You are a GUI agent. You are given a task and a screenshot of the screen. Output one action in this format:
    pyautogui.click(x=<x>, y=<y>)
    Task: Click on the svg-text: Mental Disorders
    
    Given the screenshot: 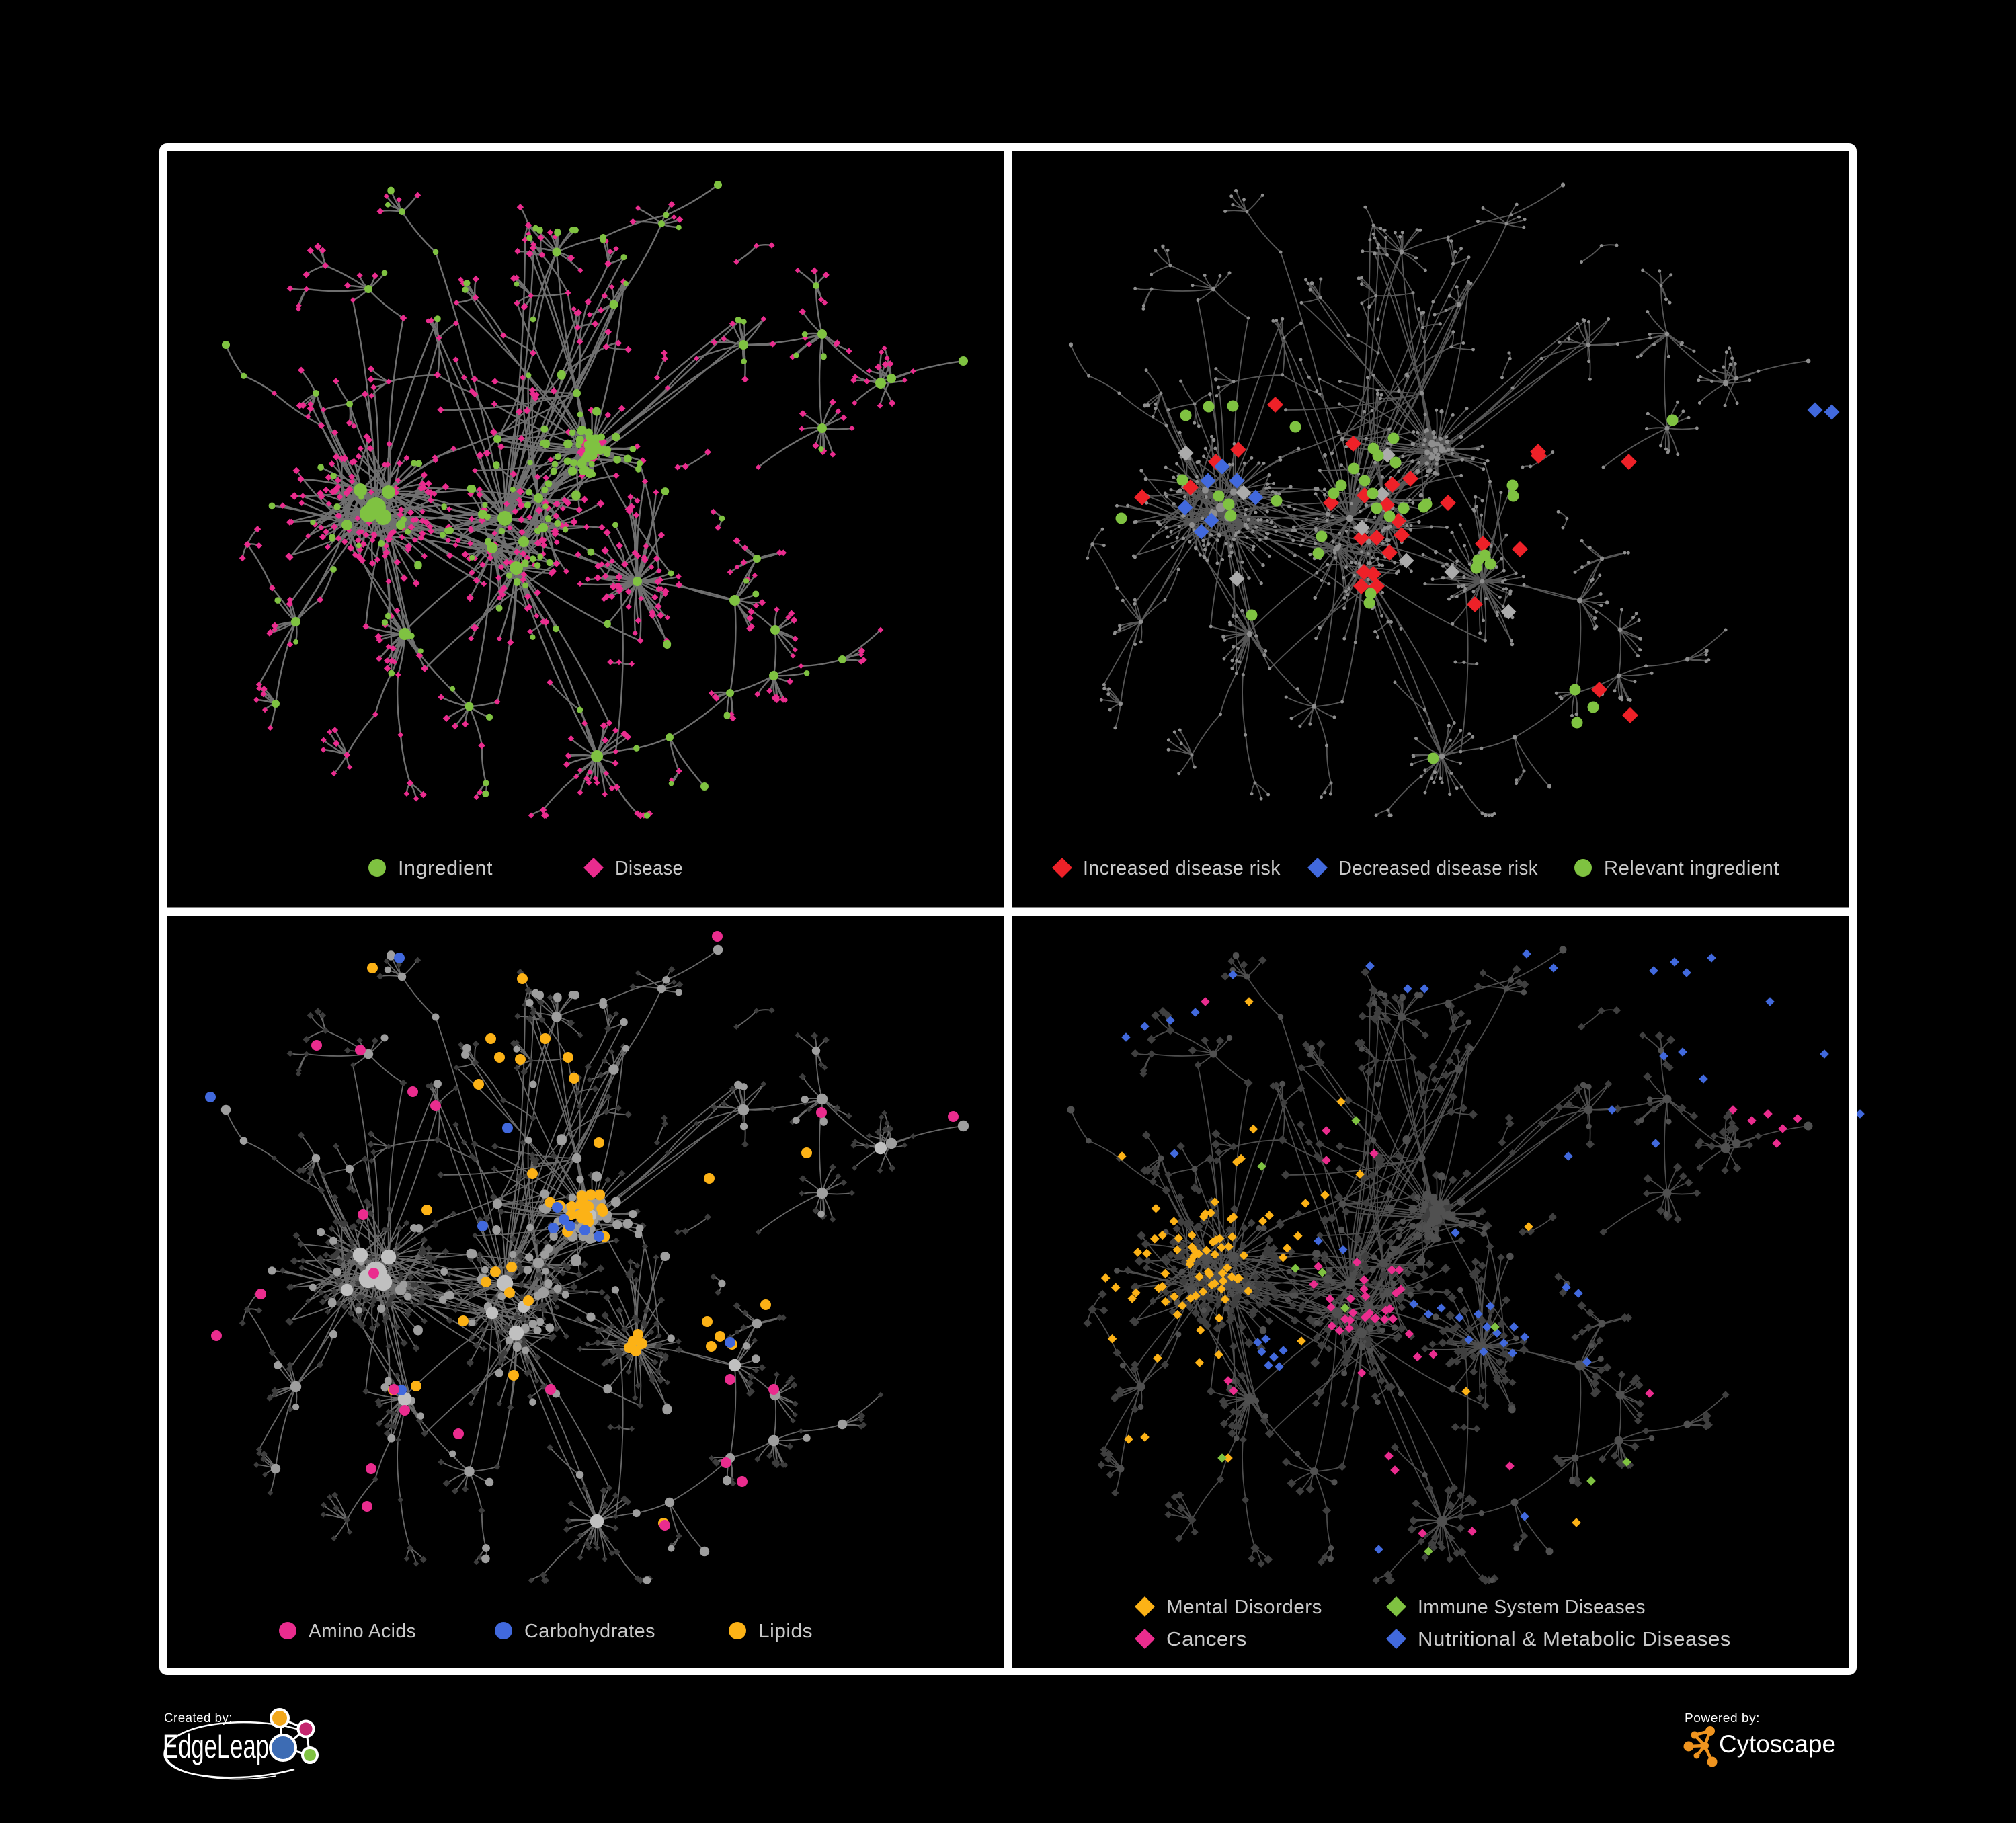 What is the action you would take?
    pyautogui.click(x=1244, y=1607)
    